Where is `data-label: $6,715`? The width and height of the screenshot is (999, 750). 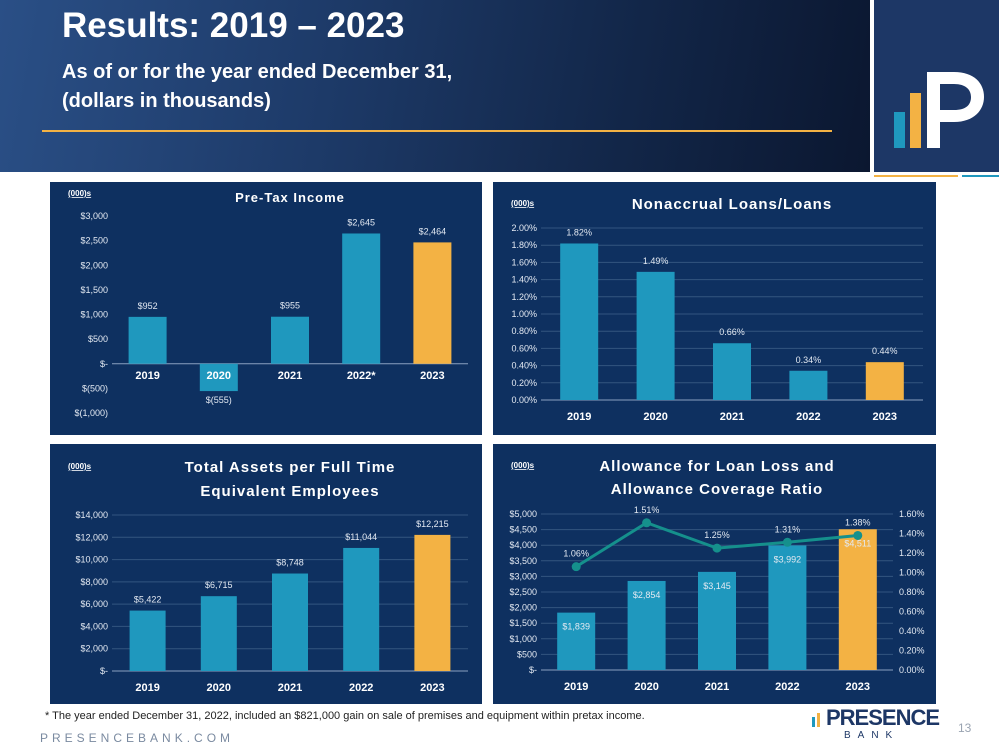 data-label: $6,715 is located at coordinates (219, 585).